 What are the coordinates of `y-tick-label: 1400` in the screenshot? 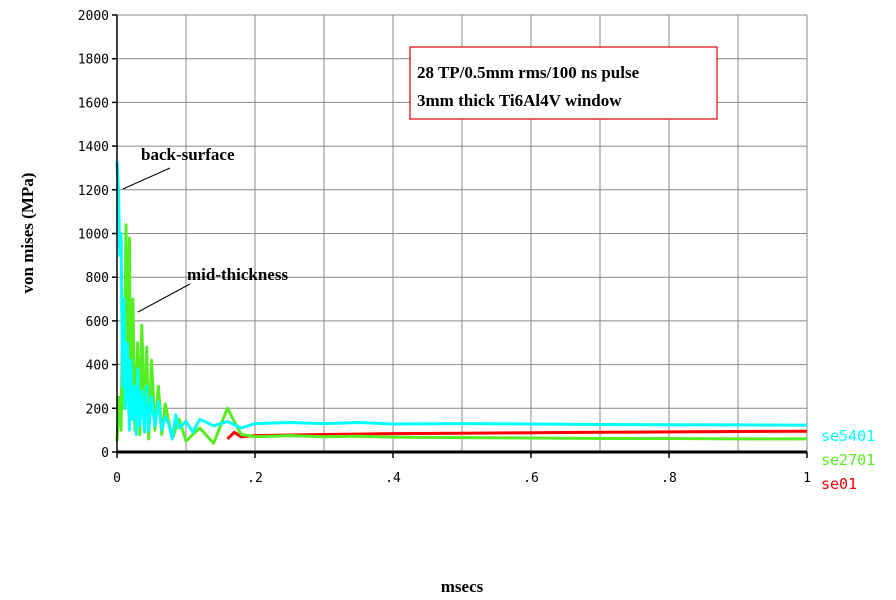 It's located at (93, 147).